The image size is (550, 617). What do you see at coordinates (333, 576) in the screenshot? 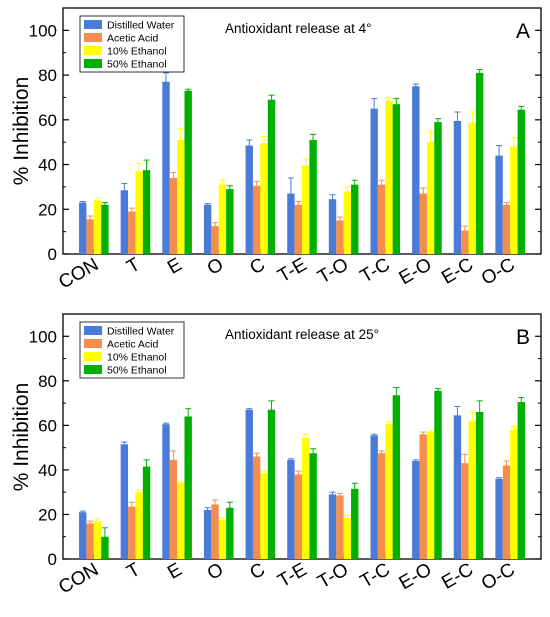
I see `x-tick-label: T-O` at bounding box center [333, 576].